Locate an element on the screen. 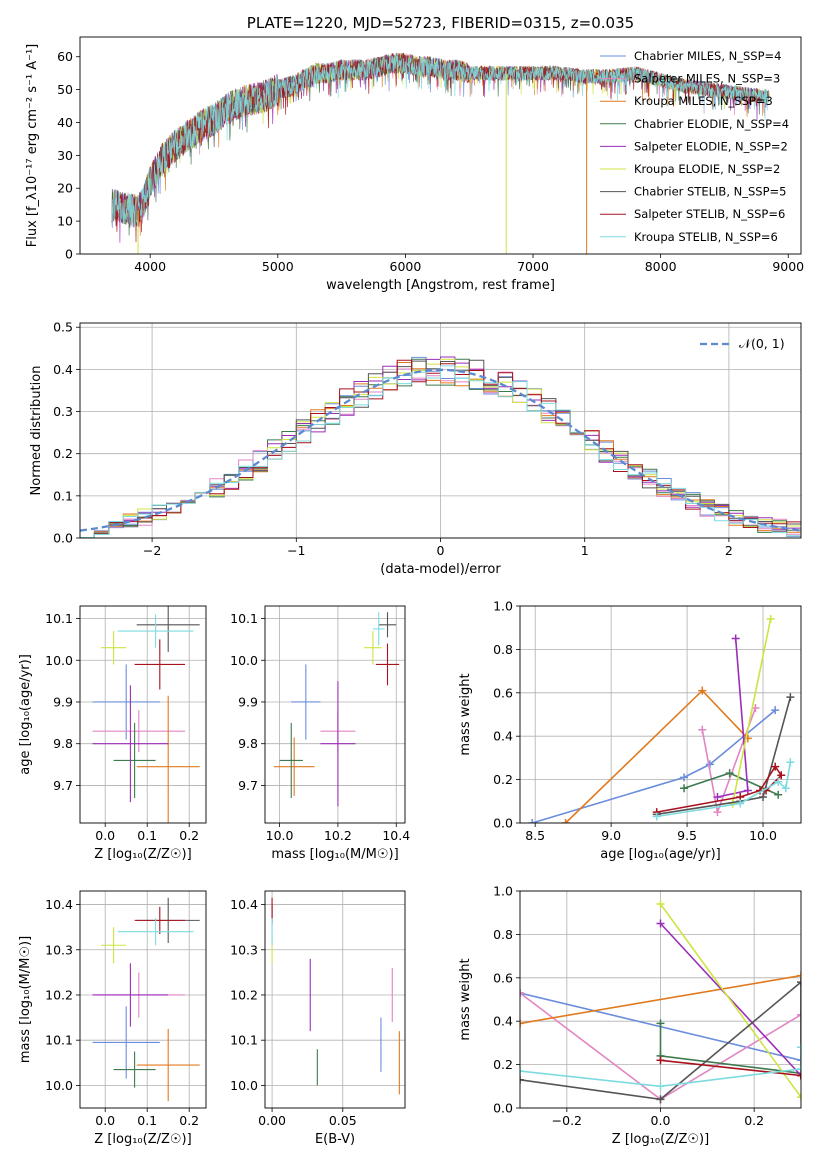 This screenshot has height=1170, width=819. x-tick-label: 0.00 is located at coordinates (272, 1120).